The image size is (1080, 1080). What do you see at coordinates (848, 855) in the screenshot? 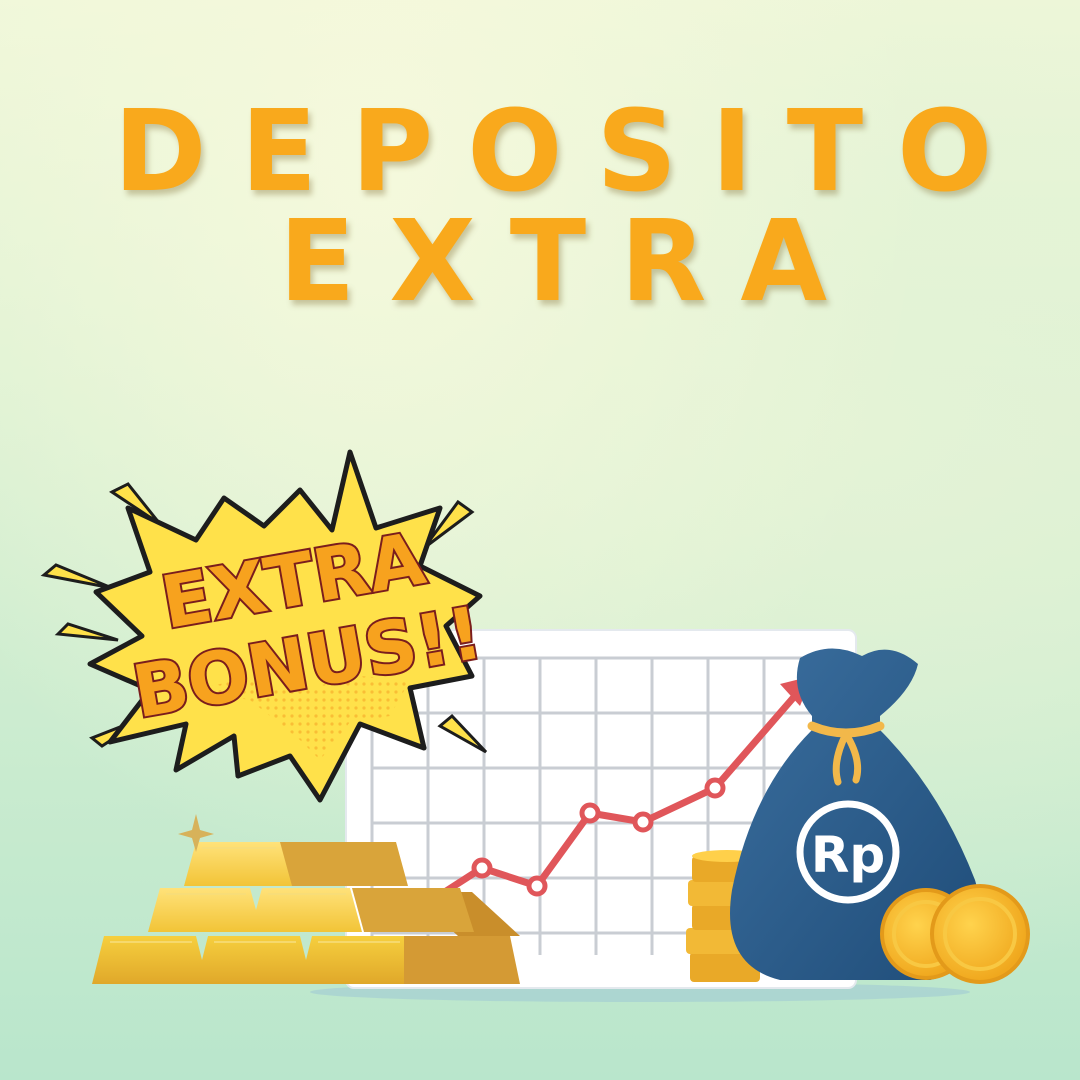
I see `currency-label: Rp` at bounding box center [848, 855].